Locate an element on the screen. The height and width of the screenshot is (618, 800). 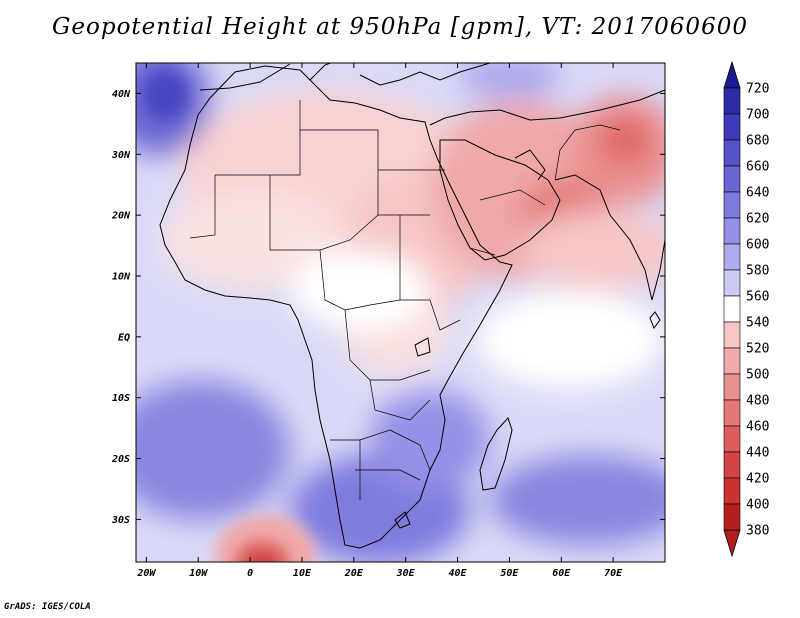
colorbar-label: 380 is located at coordinates (757, 531).